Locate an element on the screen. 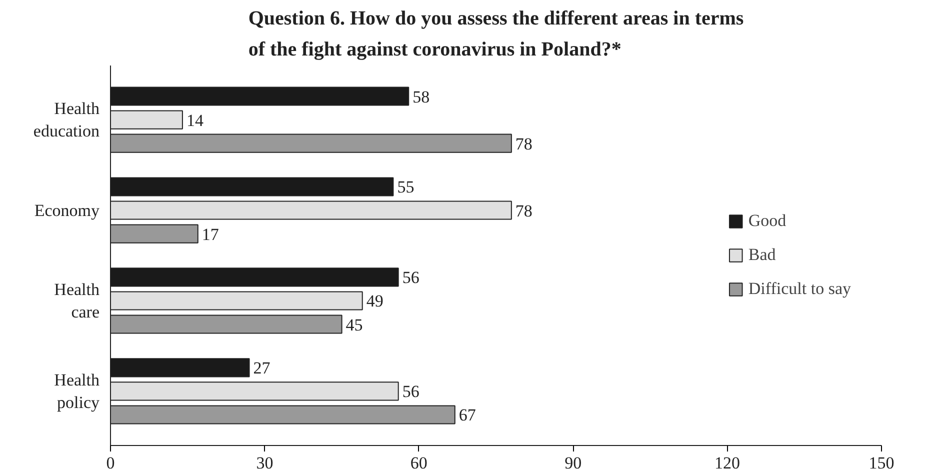 This screenshot has width=926, height=471. data-label: 58 is located at coordinates (421, 96).